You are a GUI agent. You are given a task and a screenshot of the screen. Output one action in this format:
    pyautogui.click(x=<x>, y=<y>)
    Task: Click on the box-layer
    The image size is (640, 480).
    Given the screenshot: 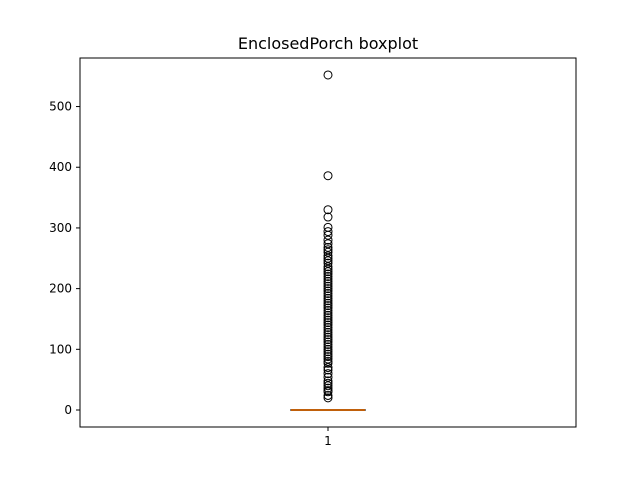 What is the action you would take?
    pyautogui.click(x=328, y=410)
    